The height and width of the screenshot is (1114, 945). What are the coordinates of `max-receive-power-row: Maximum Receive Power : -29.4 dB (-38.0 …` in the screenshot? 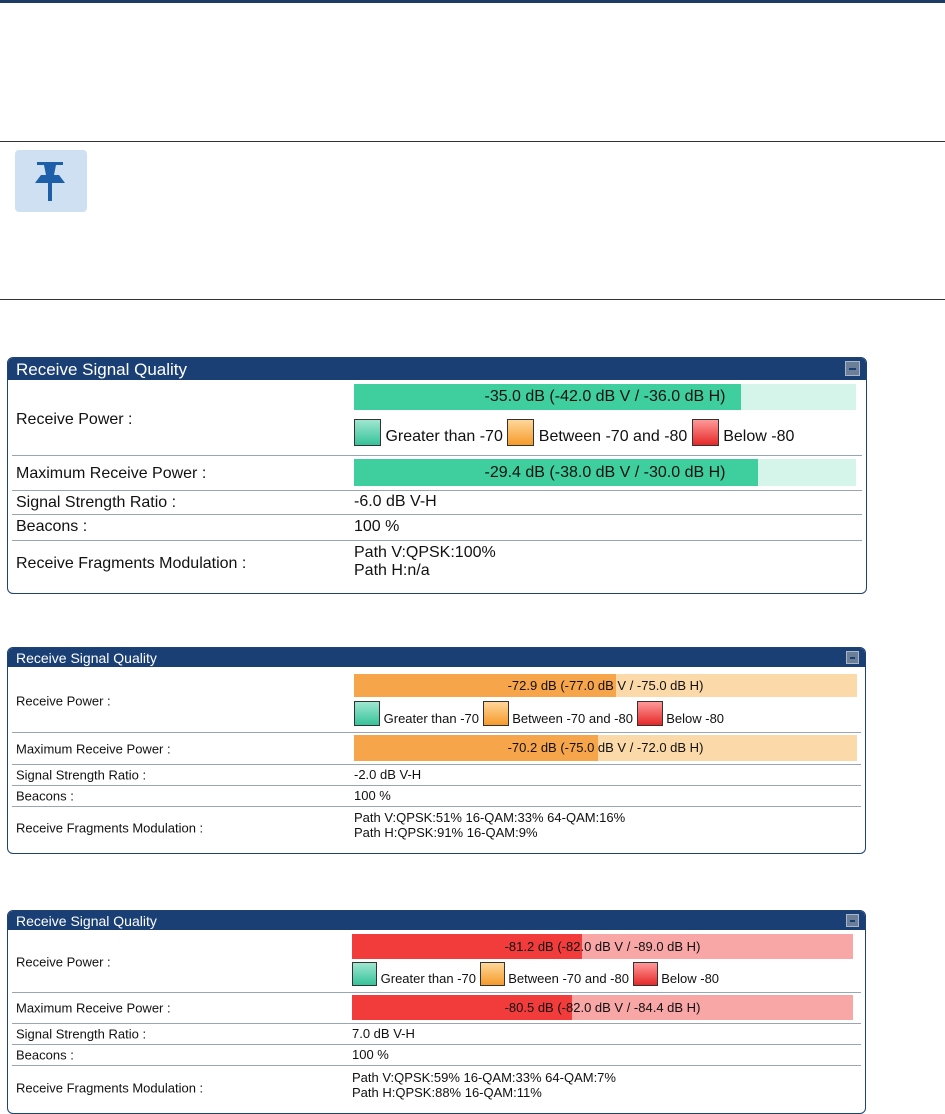 It's located at (437, 473).